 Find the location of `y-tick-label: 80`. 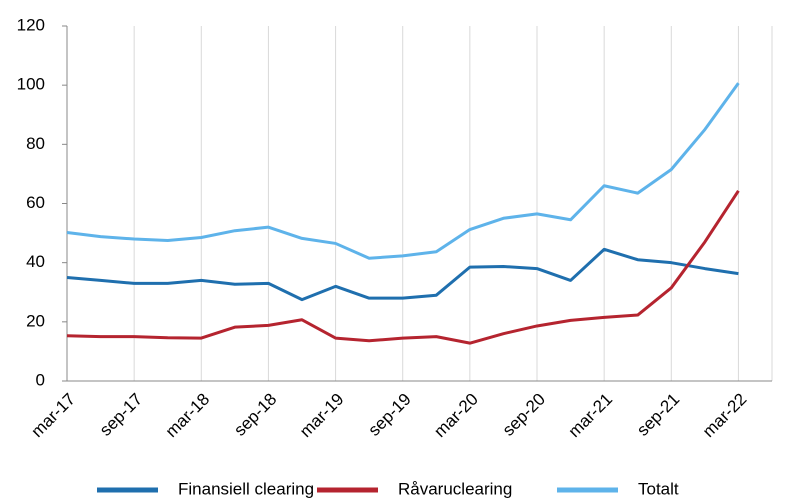

y-tick-label: 80 is located at coordinates (35, 143).